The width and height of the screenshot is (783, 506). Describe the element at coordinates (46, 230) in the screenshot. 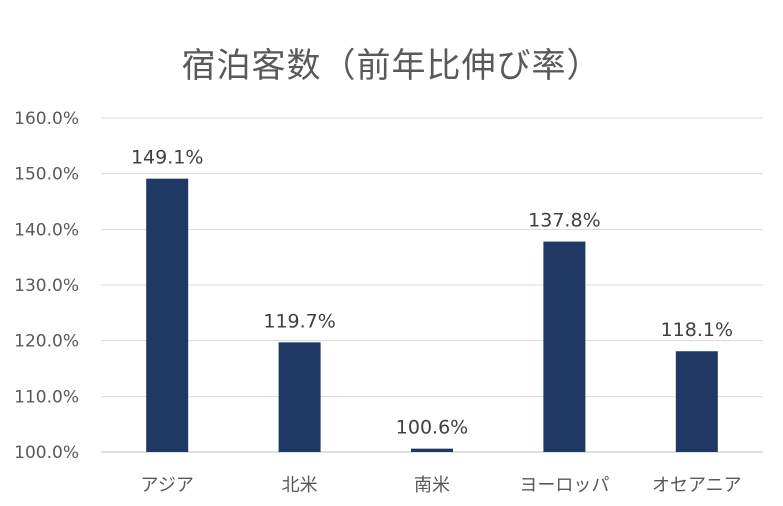

I see `y-tick-label: 140.0%` at that location.